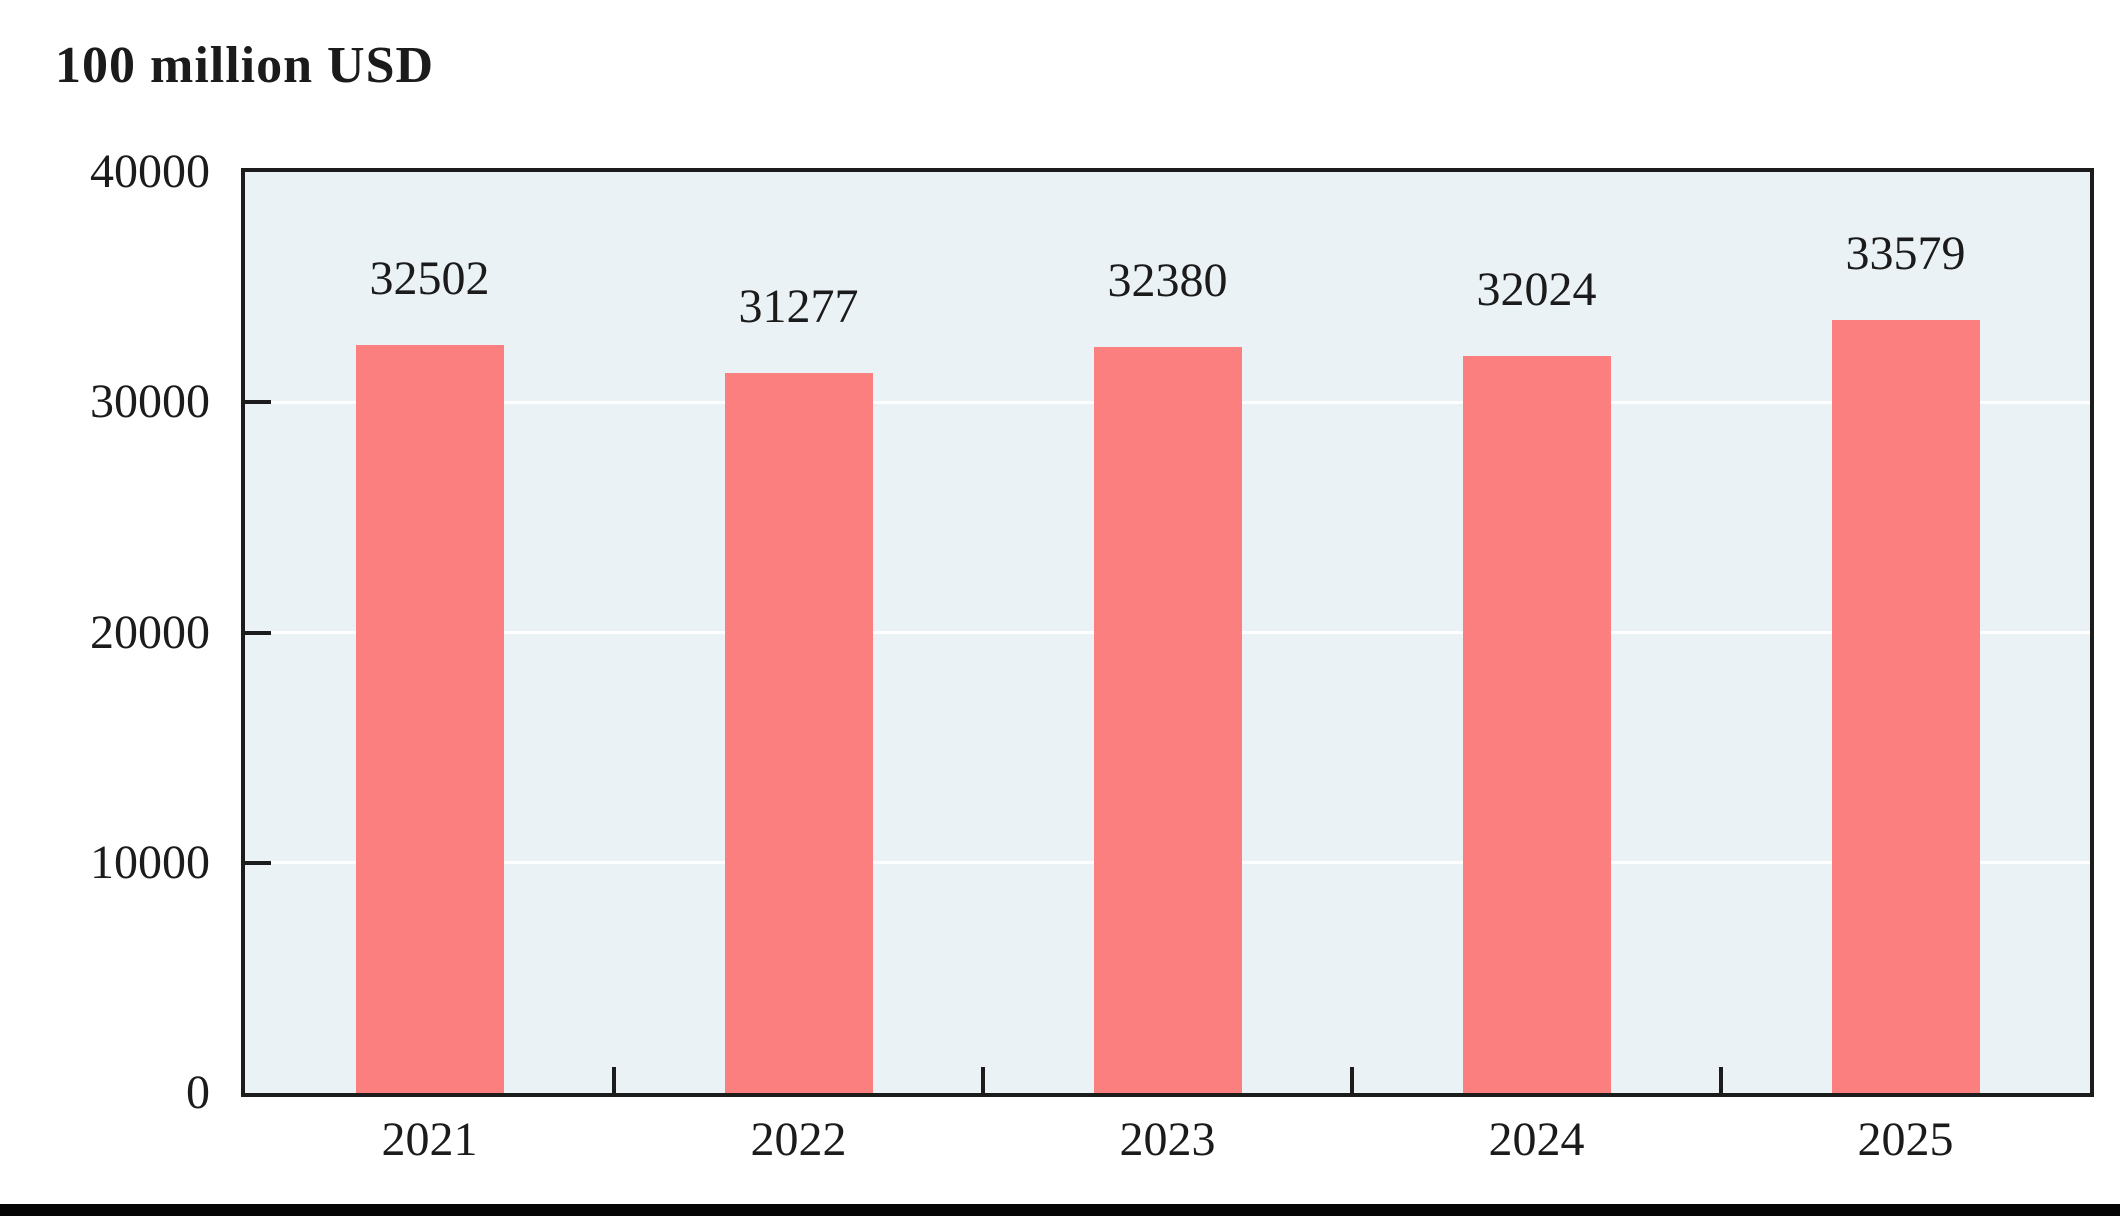 The width and height of the screenshot is (2120, 1216). Describe the element at coordinates (150, 862) in the screenshot. I see `y-axis-tick-label: 10000` at that location.